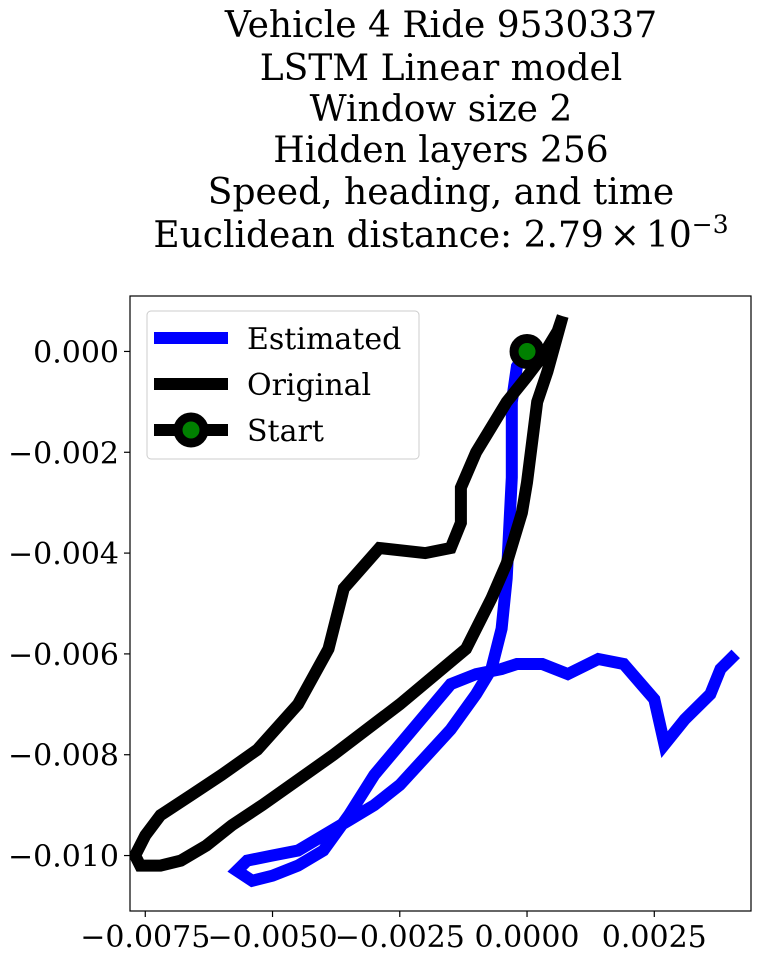 This screenshot has height=958, width=759. I want to click on title-line-distance: Euclidean distance: 2.79 × 10−3, so click(440, 233).